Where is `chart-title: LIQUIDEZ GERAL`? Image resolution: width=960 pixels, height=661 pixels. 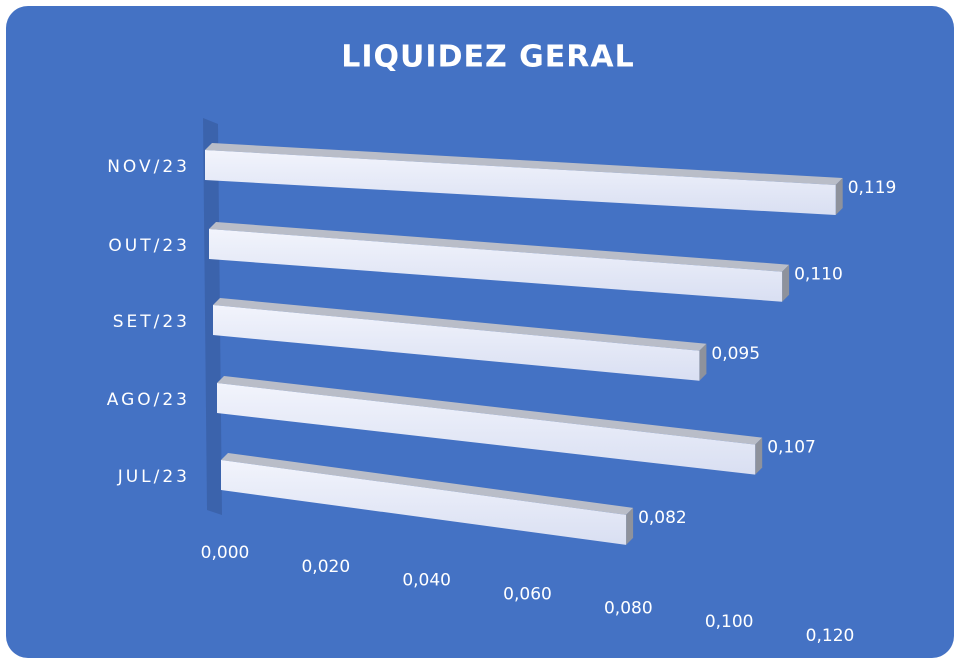
chart-title: LIQUIDEZ GERAL is located at coordinates (487, 57).